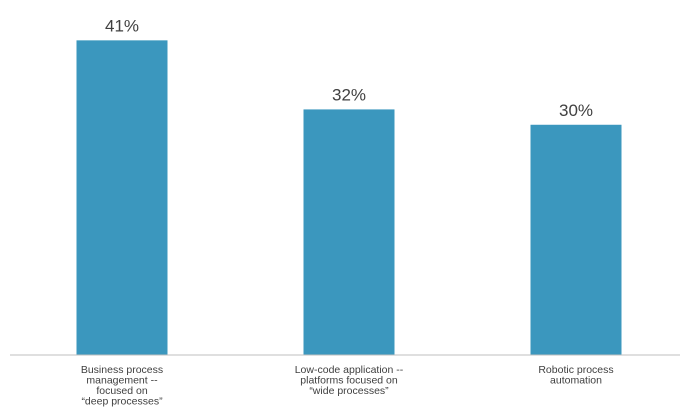  I want to click on category-label-1-line-1: Business process, so click(122, 370).